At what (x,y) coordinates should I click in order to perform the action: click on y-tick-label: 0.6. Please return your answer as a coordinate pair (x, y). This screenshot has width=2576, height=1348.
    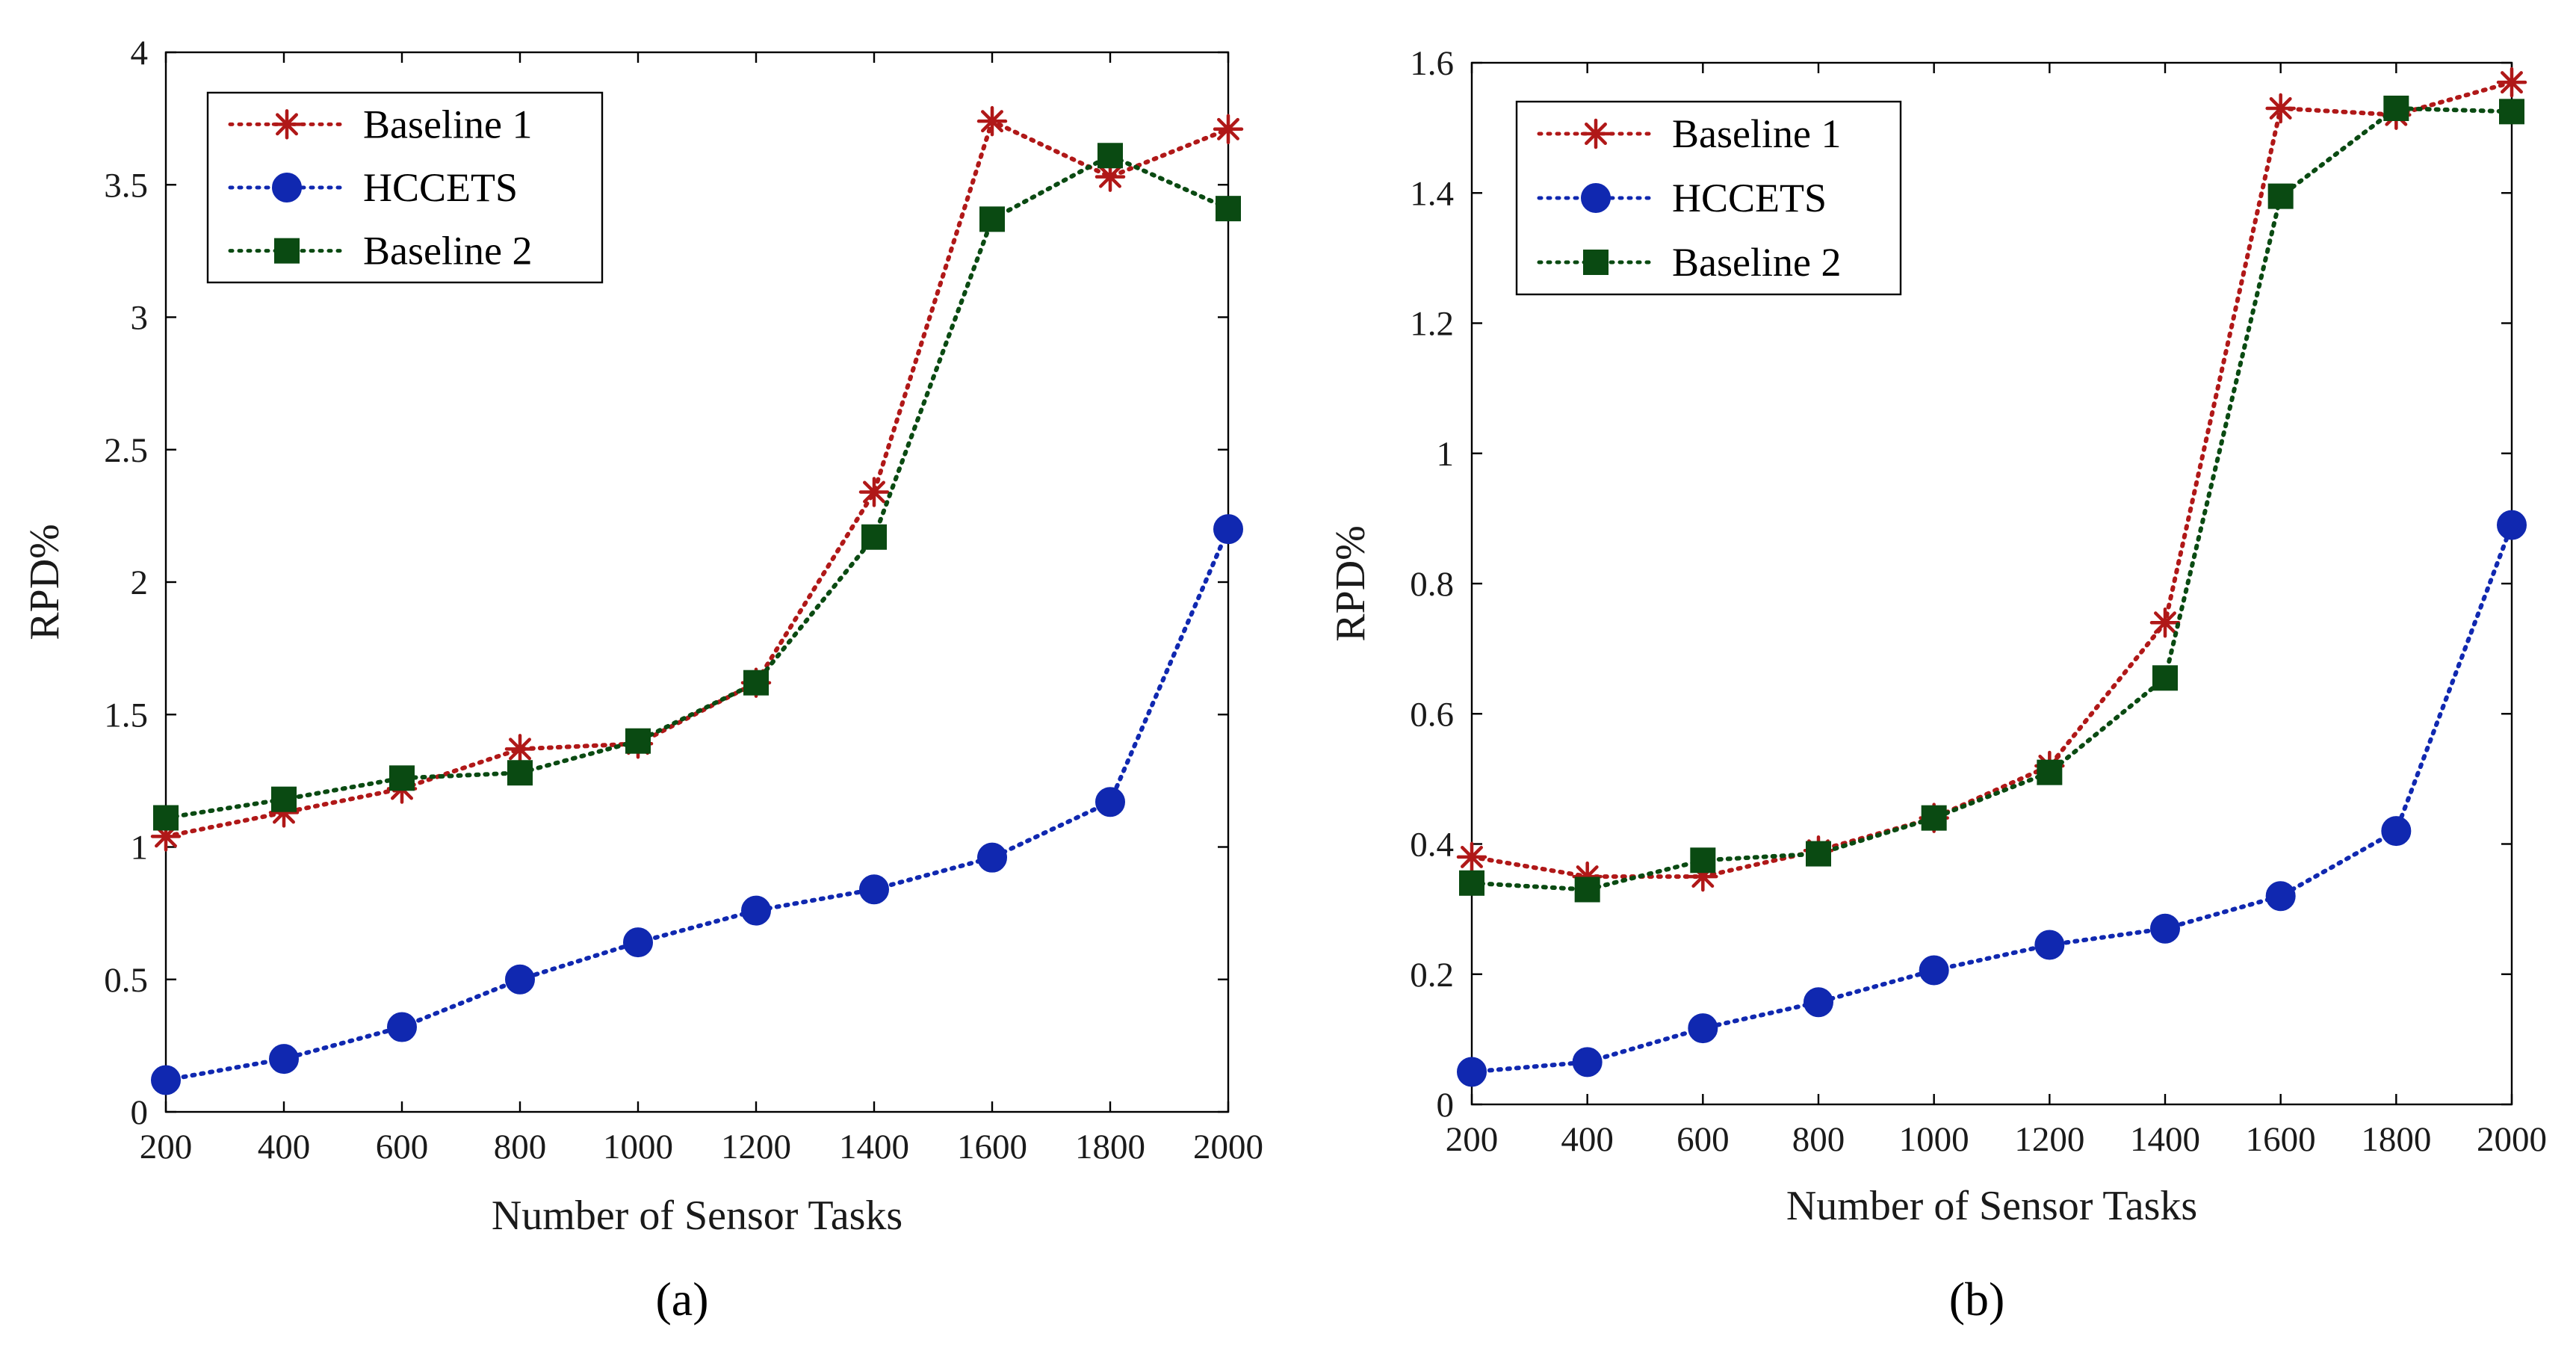
    Looking at the image, I should click on (1432, 714).